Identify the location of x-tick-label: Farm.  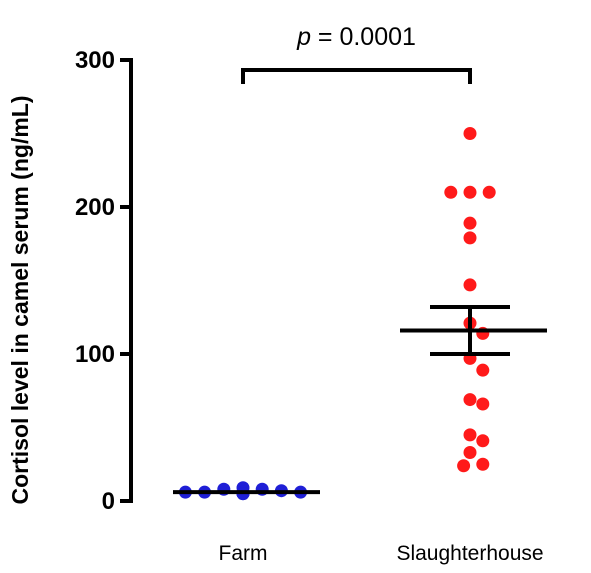
(243, 553).